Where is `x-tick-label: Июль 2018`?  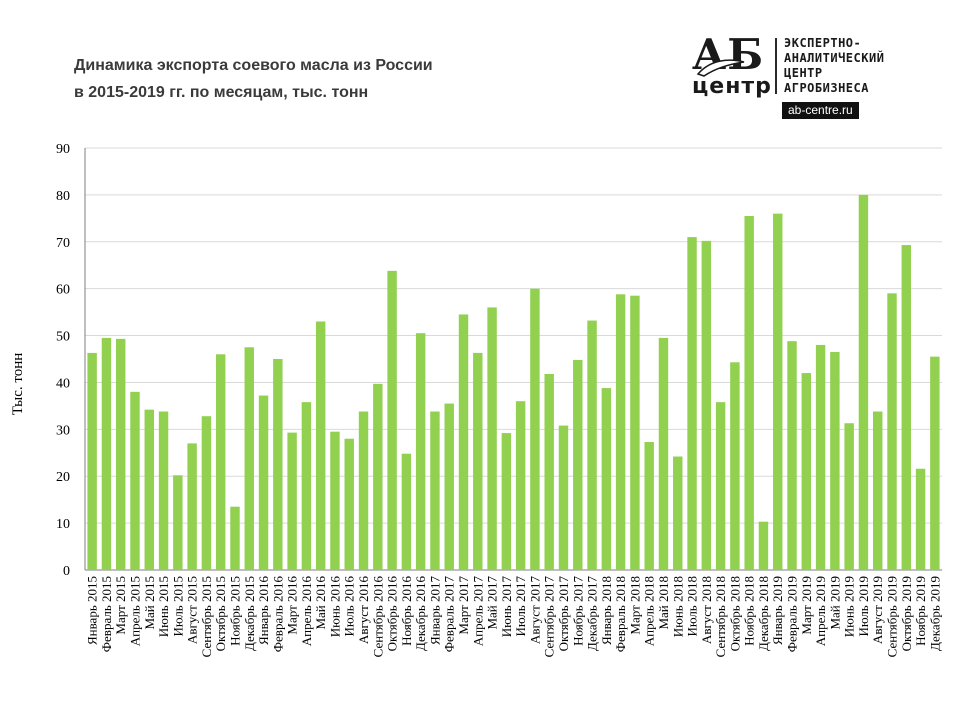 x-tick-label: Июль 2018 is located at coordinates (692, 606).